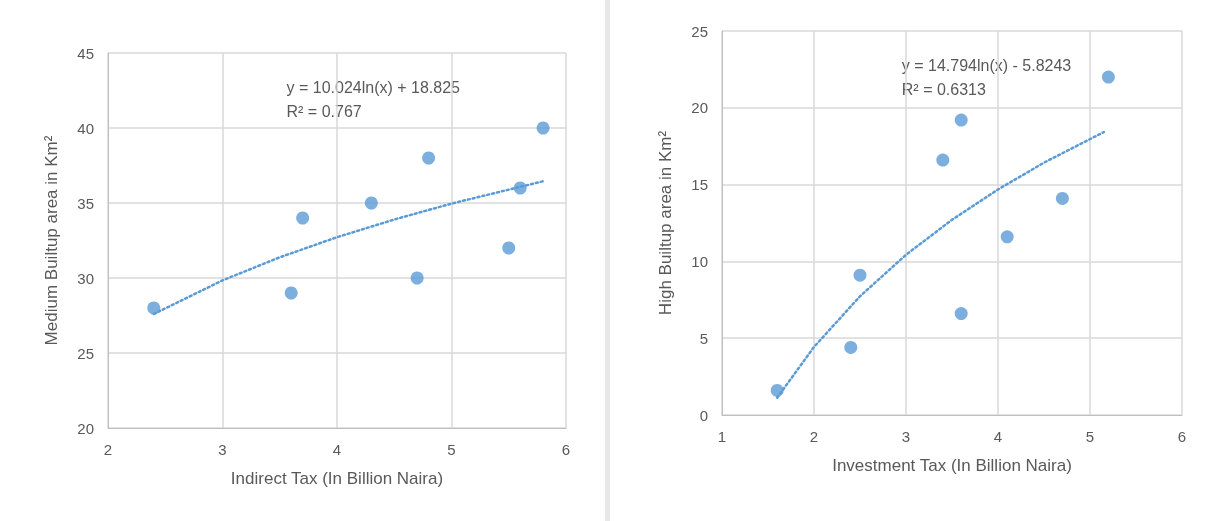  I want to click on x-axis-title: Investment Tax (In Billion Naira), so click(952, 465).